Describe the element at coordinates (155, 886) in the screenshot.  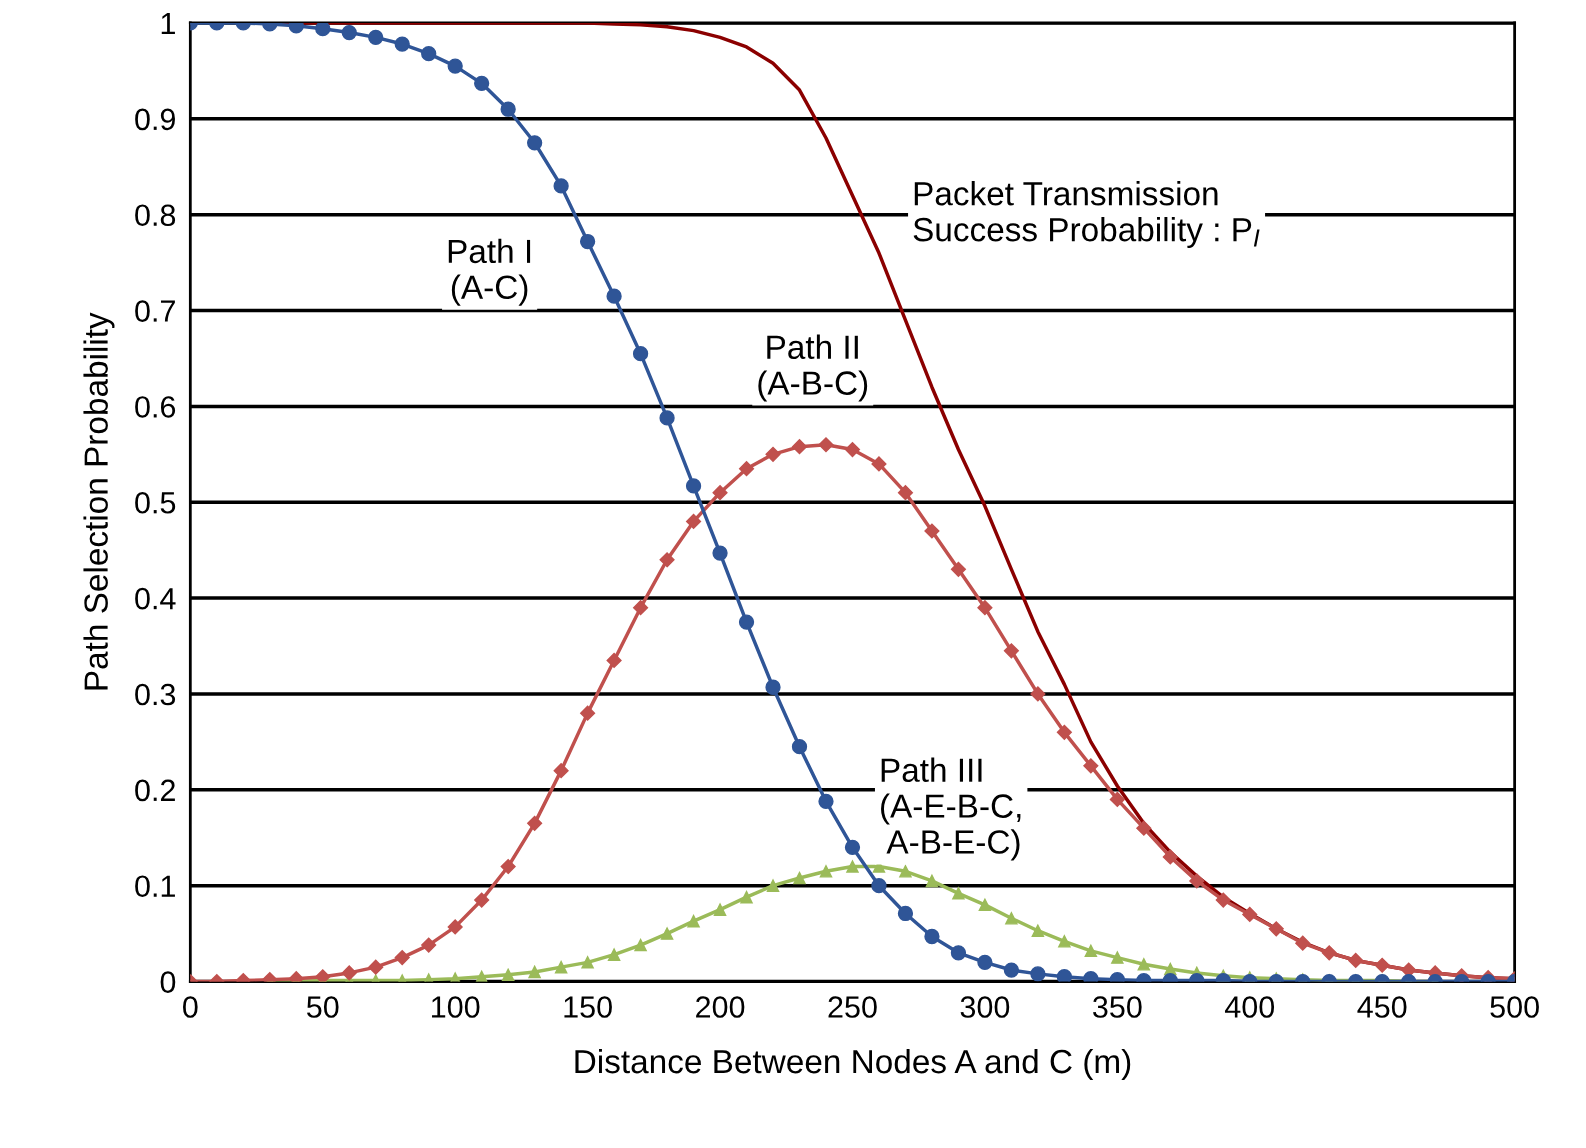
I see `y-tick-label: 0.1` at that location.